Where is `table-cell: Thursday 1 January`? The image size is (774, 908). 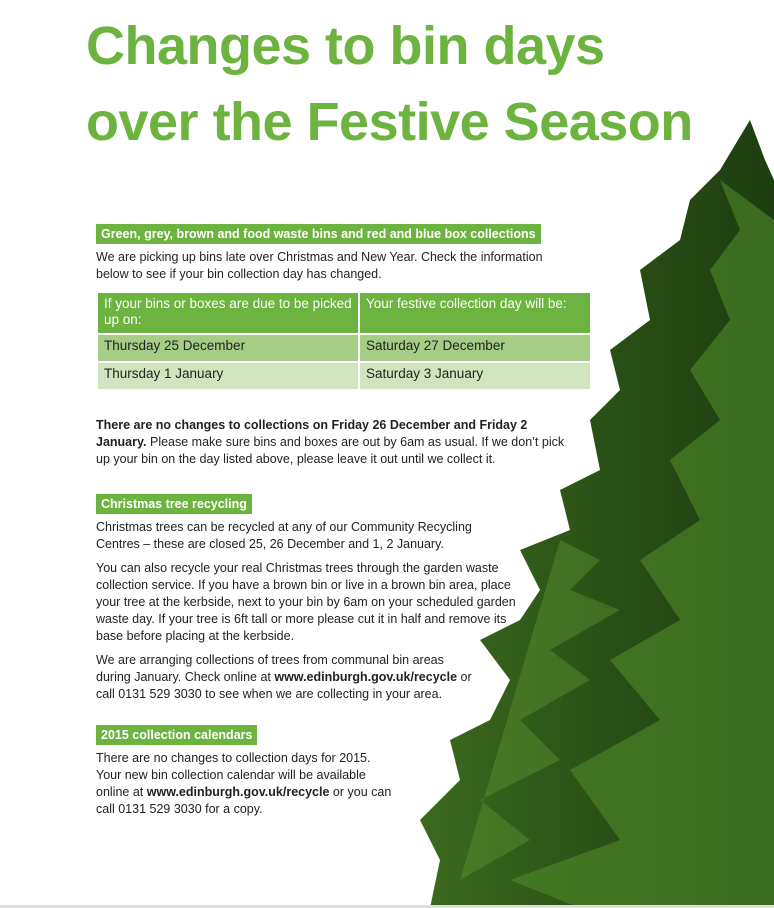 table-cell: Thursday 1 January is located at coordinates (228, 376).